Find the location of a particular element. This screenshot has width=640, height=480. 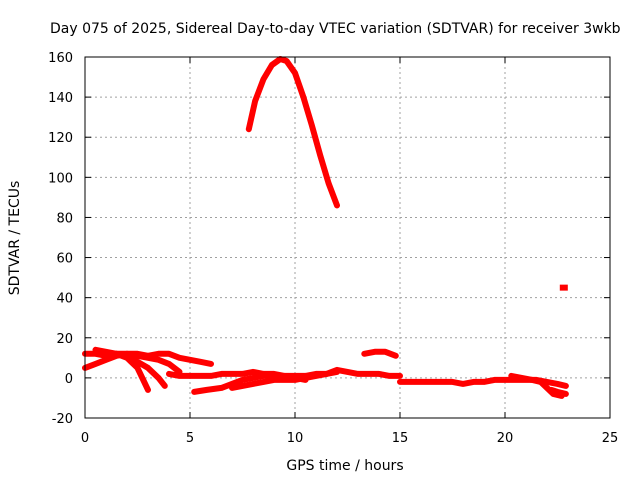

y-tick-label: -20 is located at coordinates (62, 419).